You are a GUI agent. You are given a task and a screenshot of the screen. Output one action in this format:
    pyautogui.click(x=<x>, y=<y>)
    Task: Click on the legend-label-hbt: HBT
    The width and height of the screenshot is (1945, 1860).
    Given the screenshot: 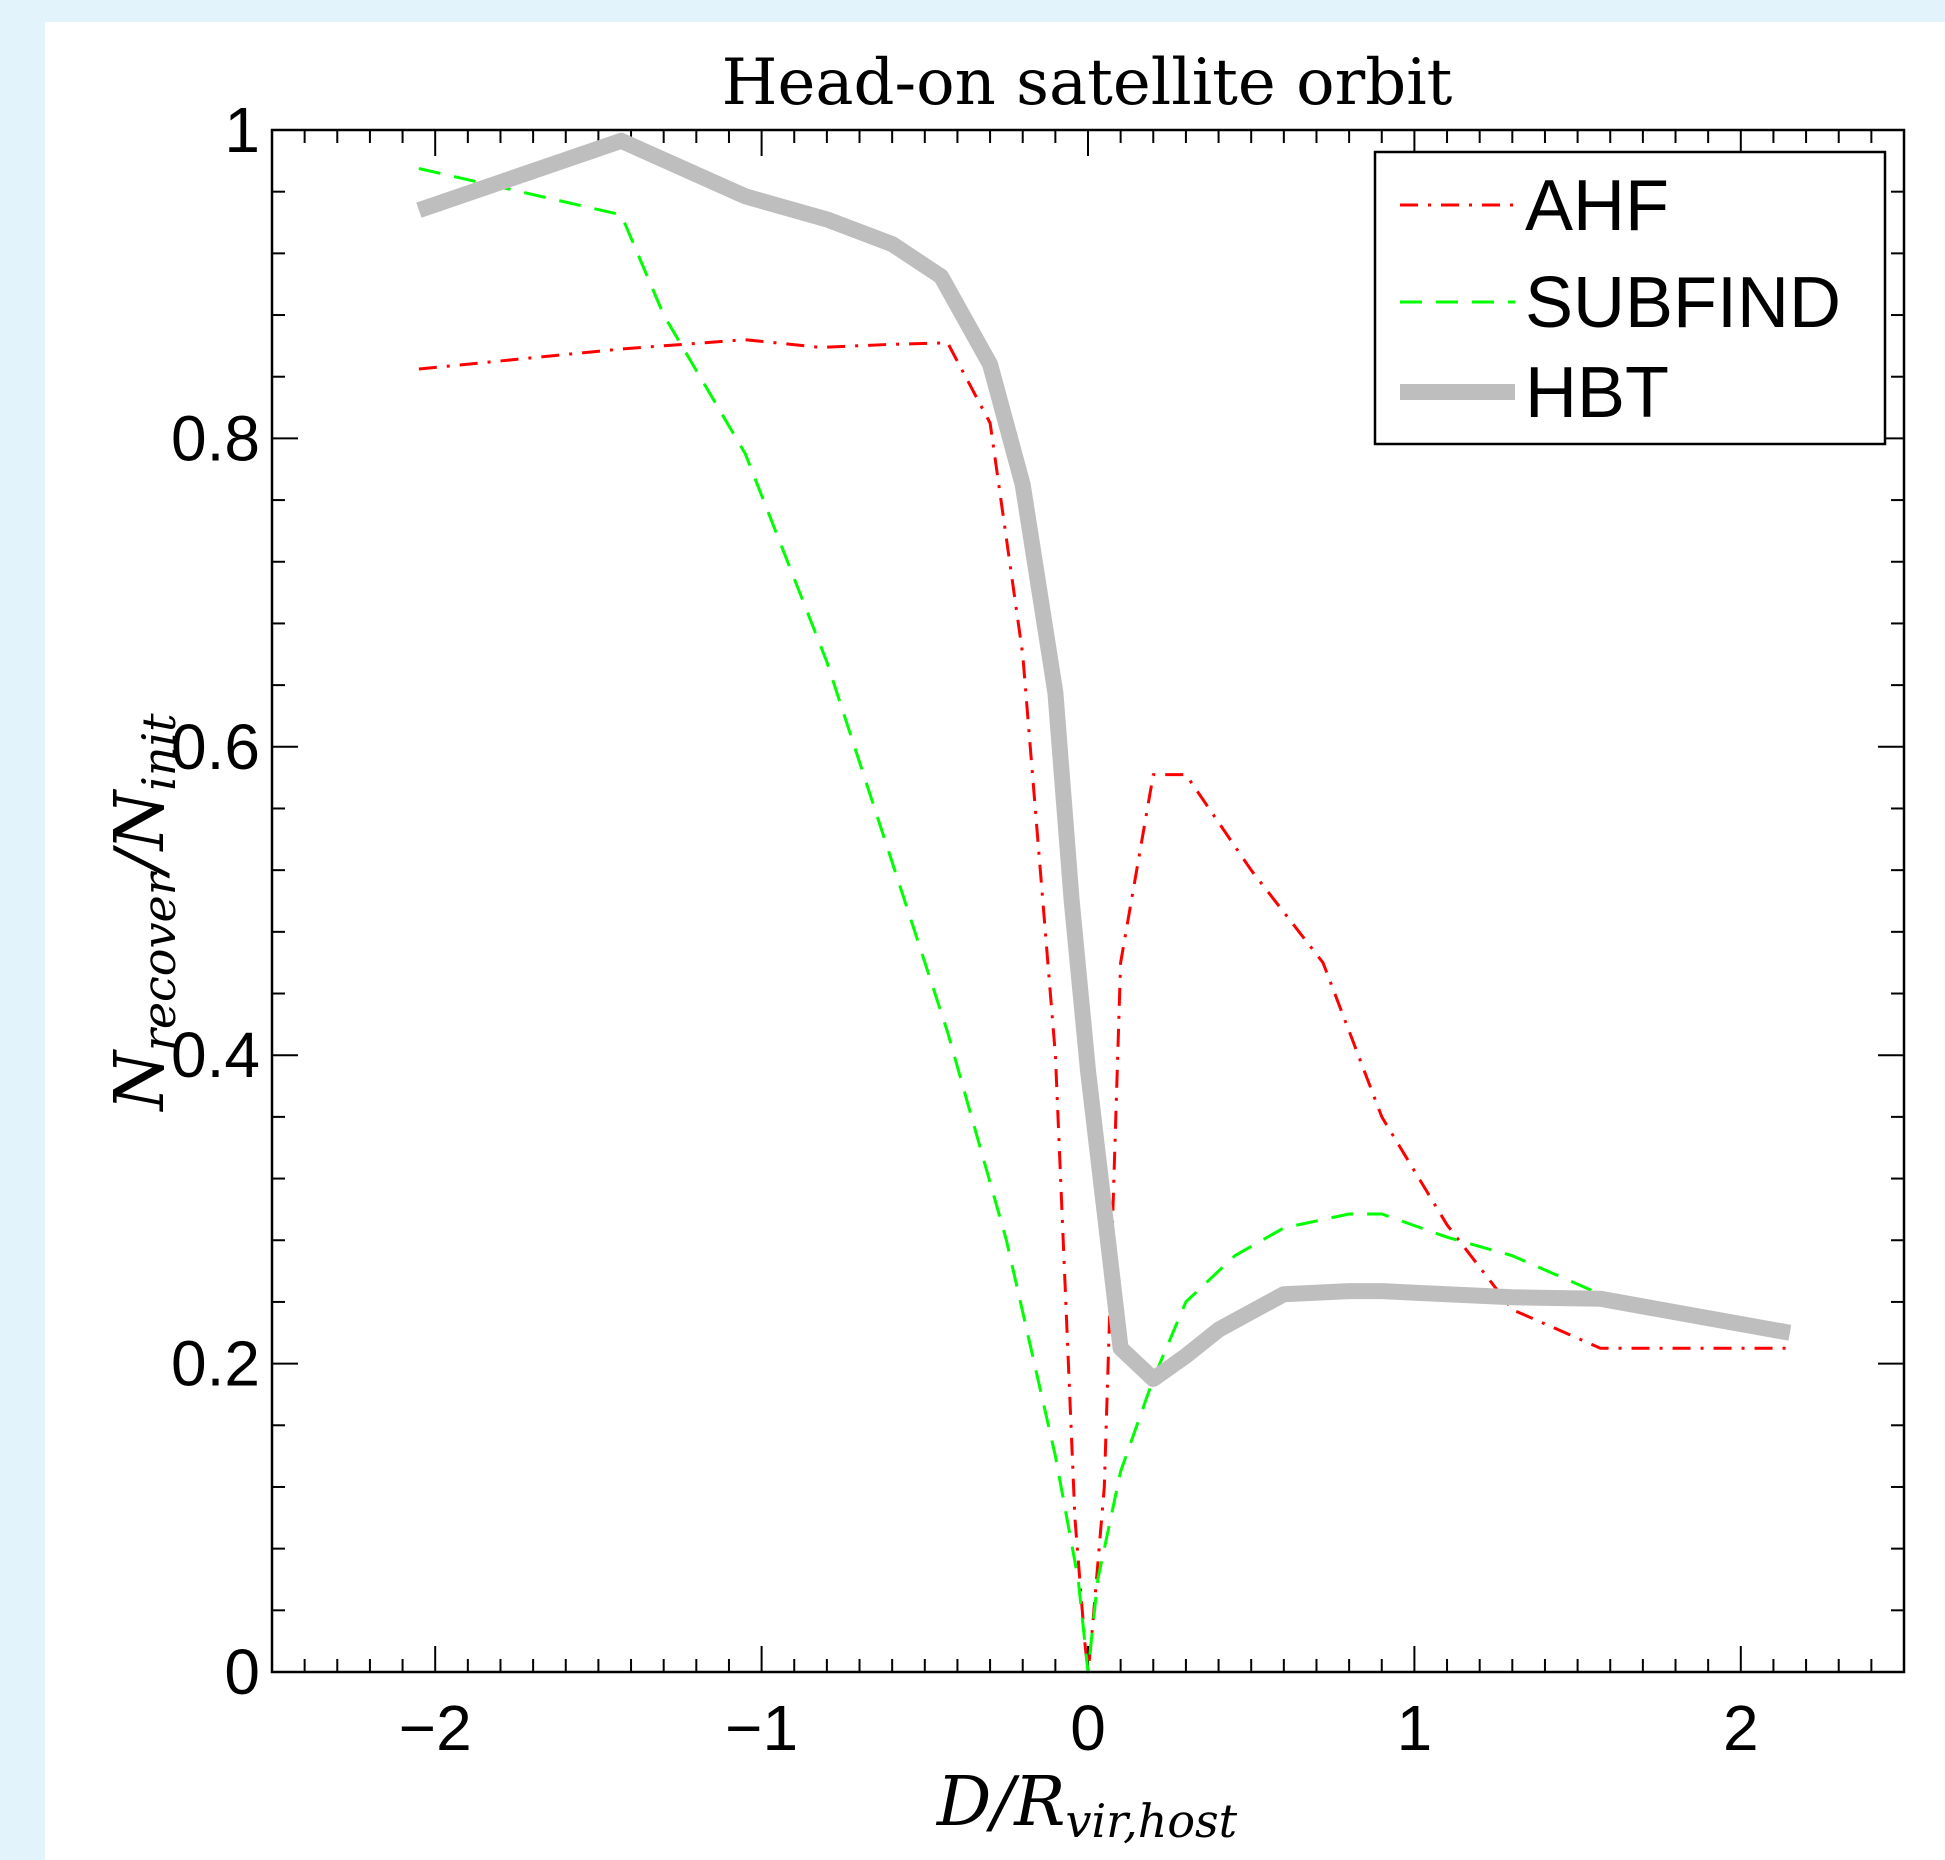 What is the action you would take?
    pyautogui.click(x=1597, y=393)
    